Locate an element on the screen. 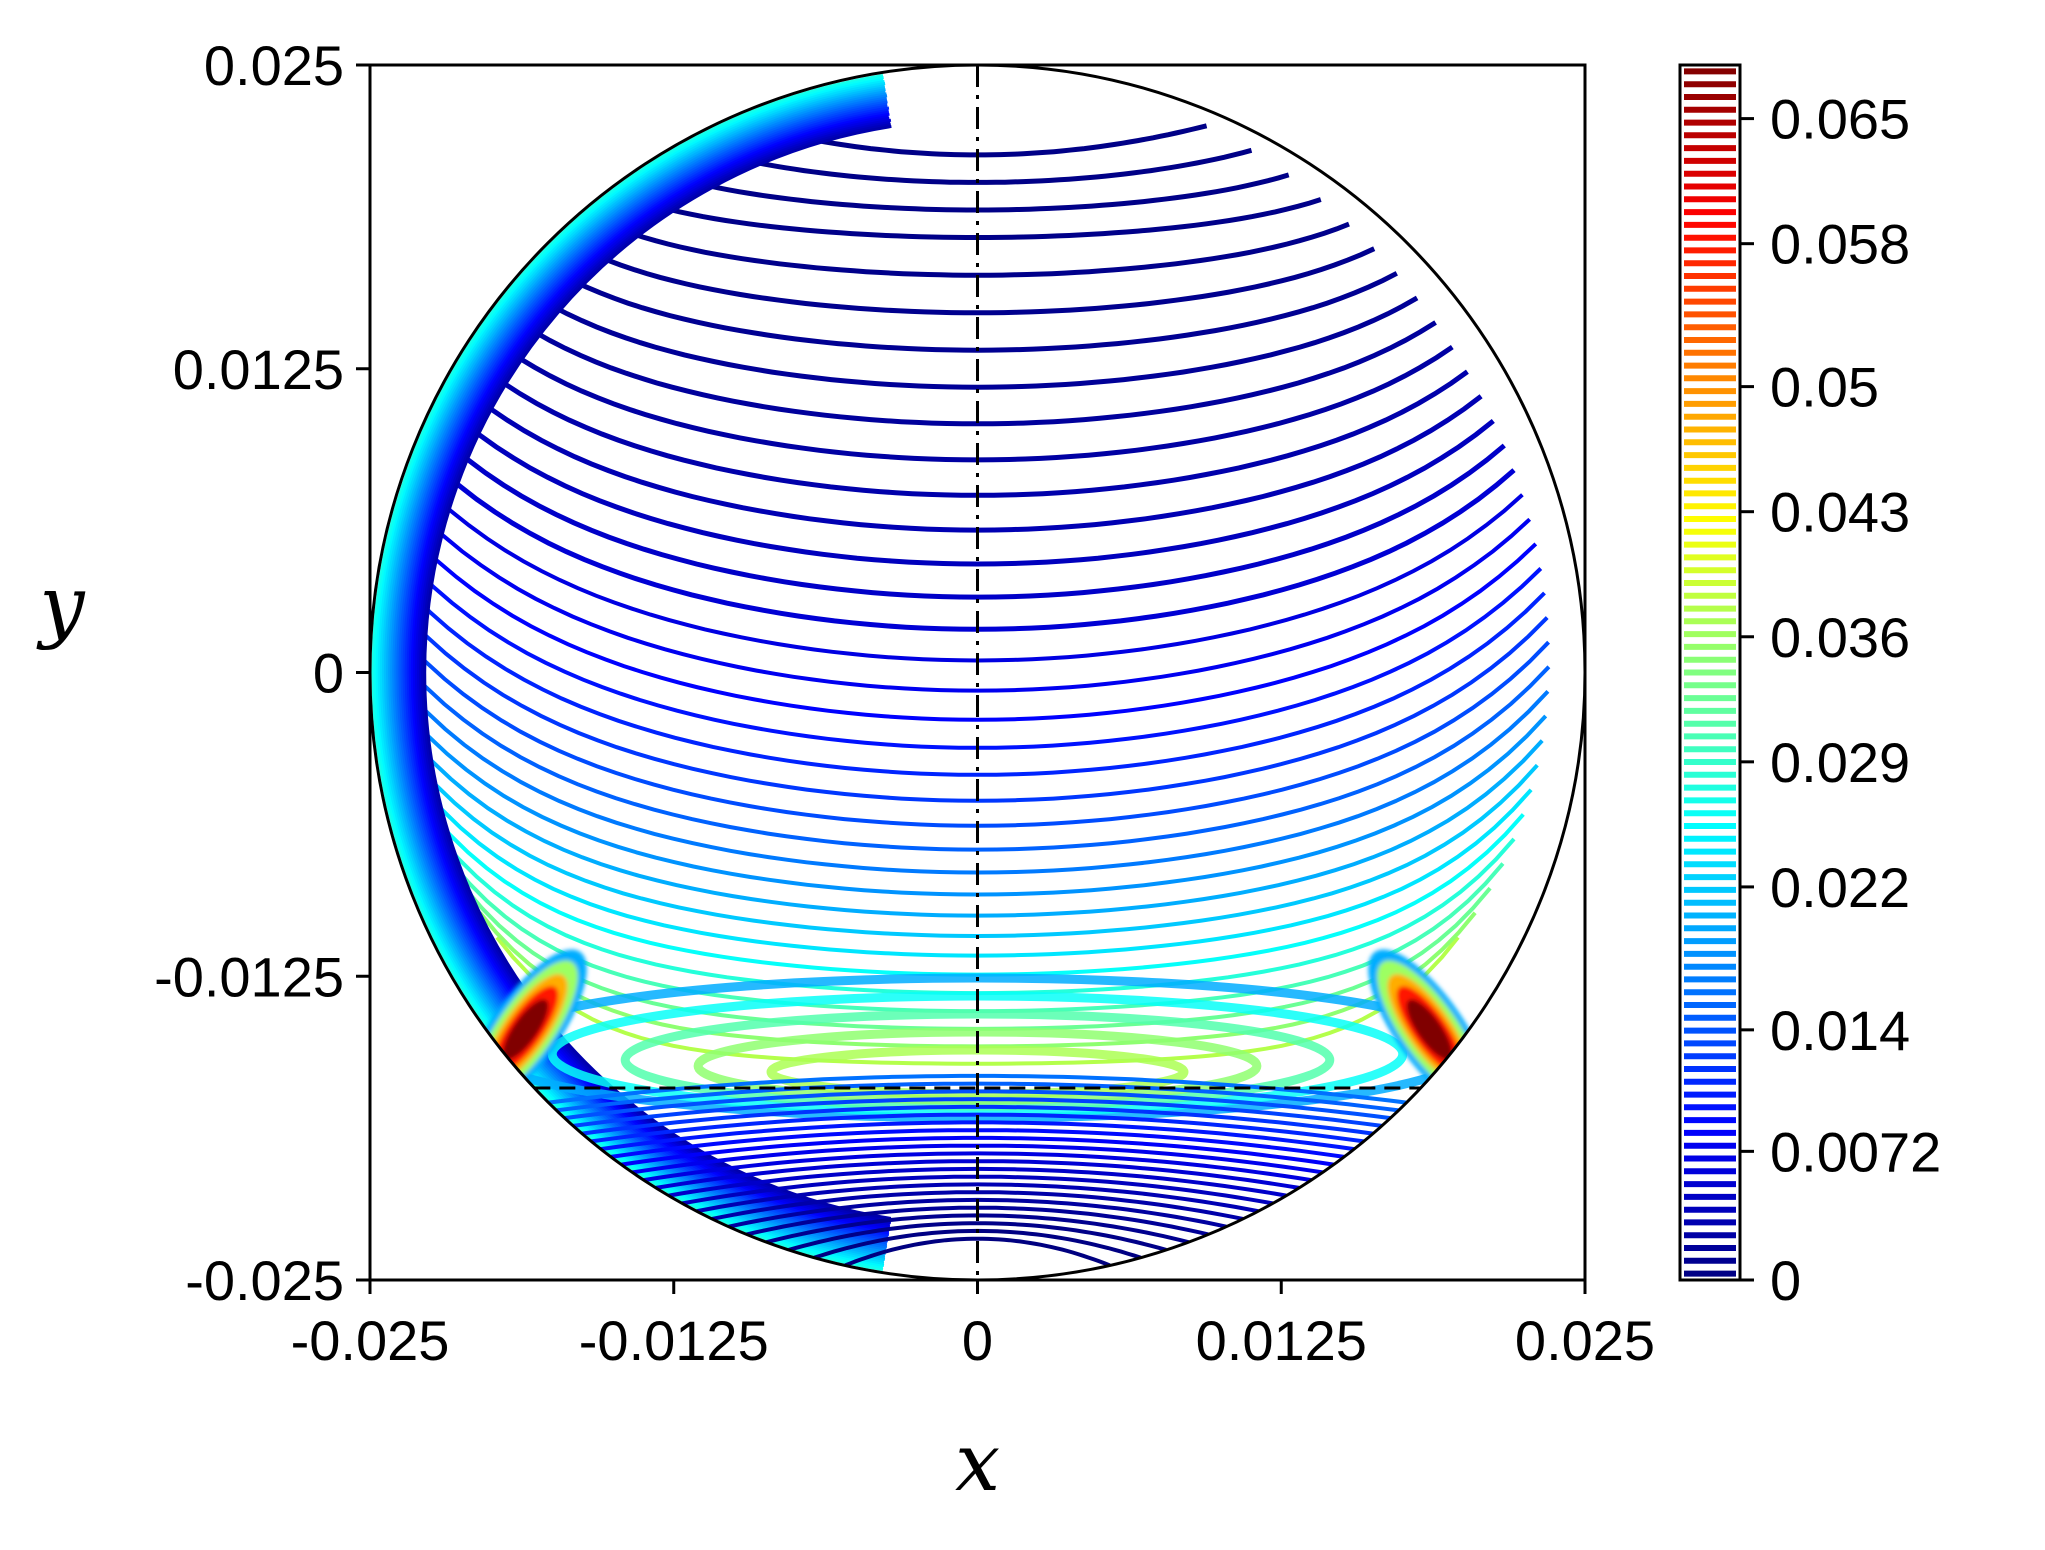 The height and width of the screenshot is (1550, 2045). y-axis: -0.025 -0.0125 0 0.0125 0.025 is located at coordinates (262, 673).